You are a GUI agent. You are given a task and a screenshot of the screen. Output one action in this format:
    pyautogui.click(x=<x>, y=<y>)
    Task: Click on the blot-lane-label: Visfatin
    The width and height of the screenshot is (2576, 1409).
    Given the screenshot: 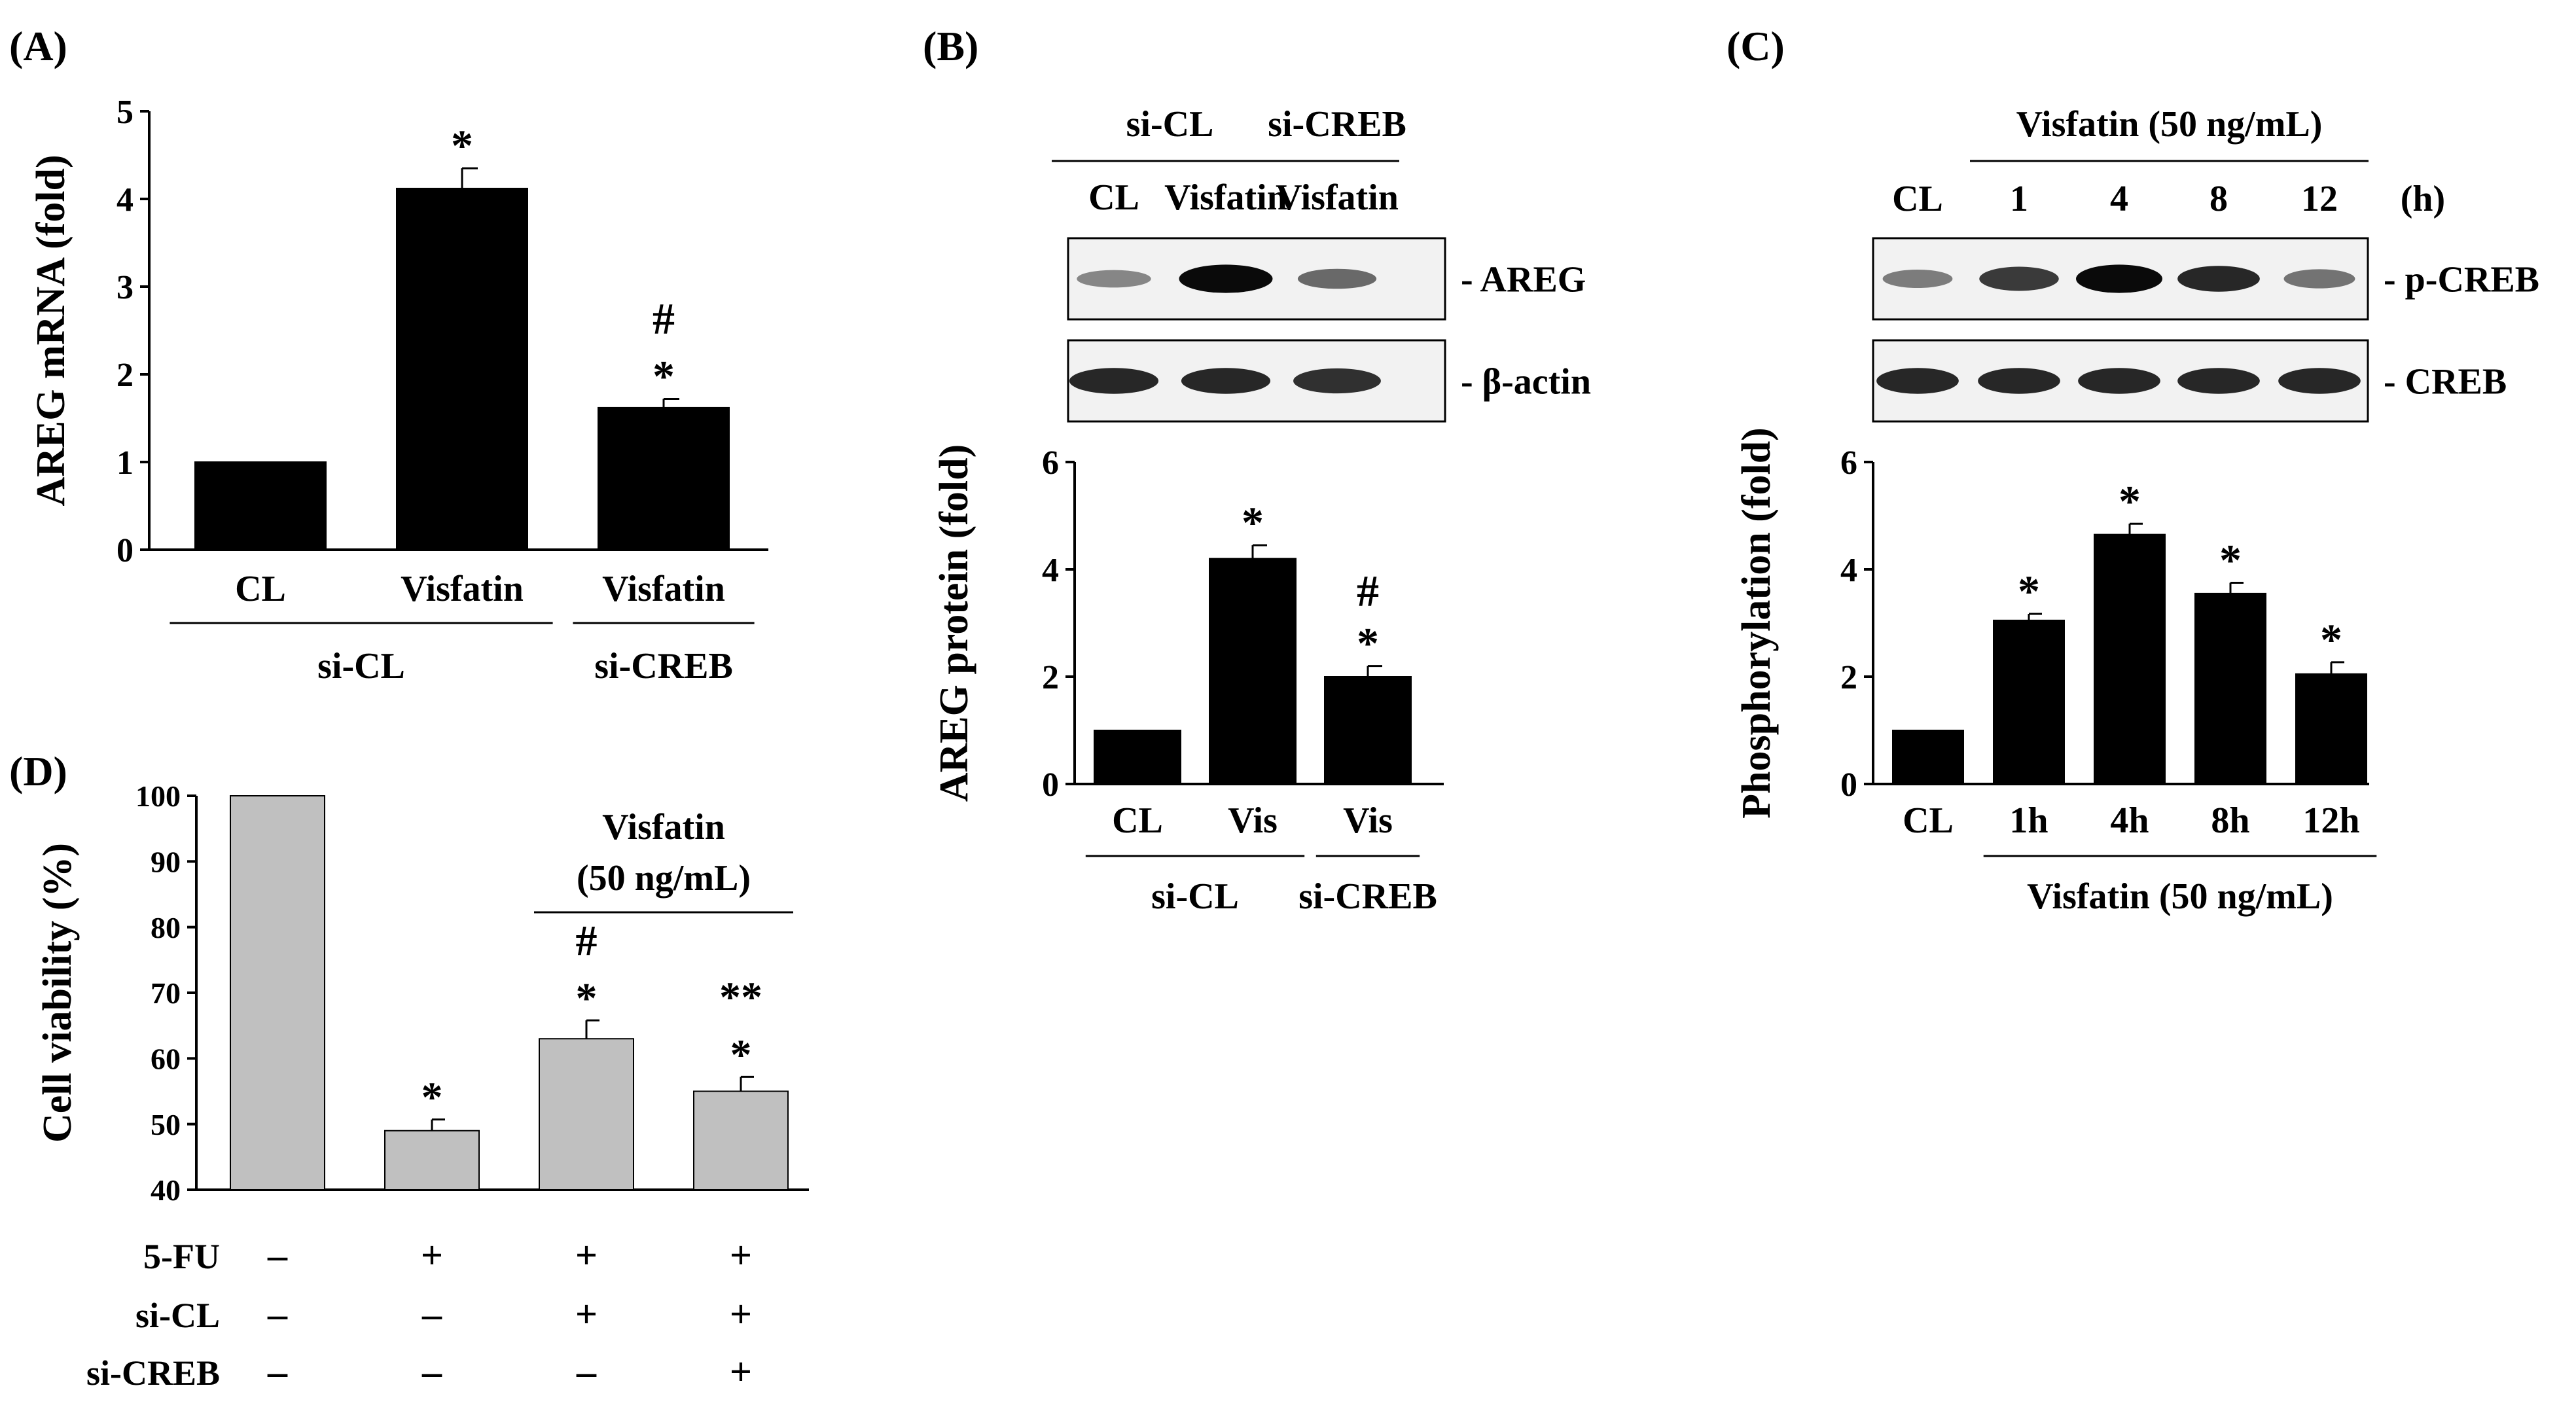 What is the action you would take?
    pyautogui.click(x=1337, y=197)
    